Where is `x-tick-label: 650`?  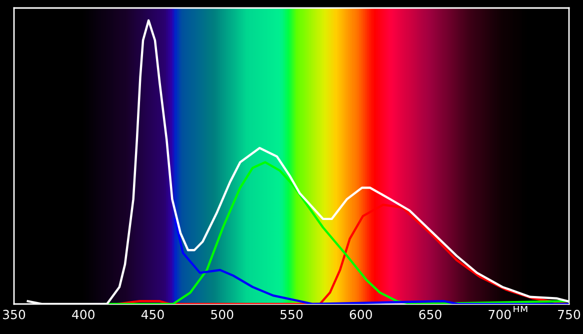
x-tick-label: 650 is located at coordinates (430, 315).